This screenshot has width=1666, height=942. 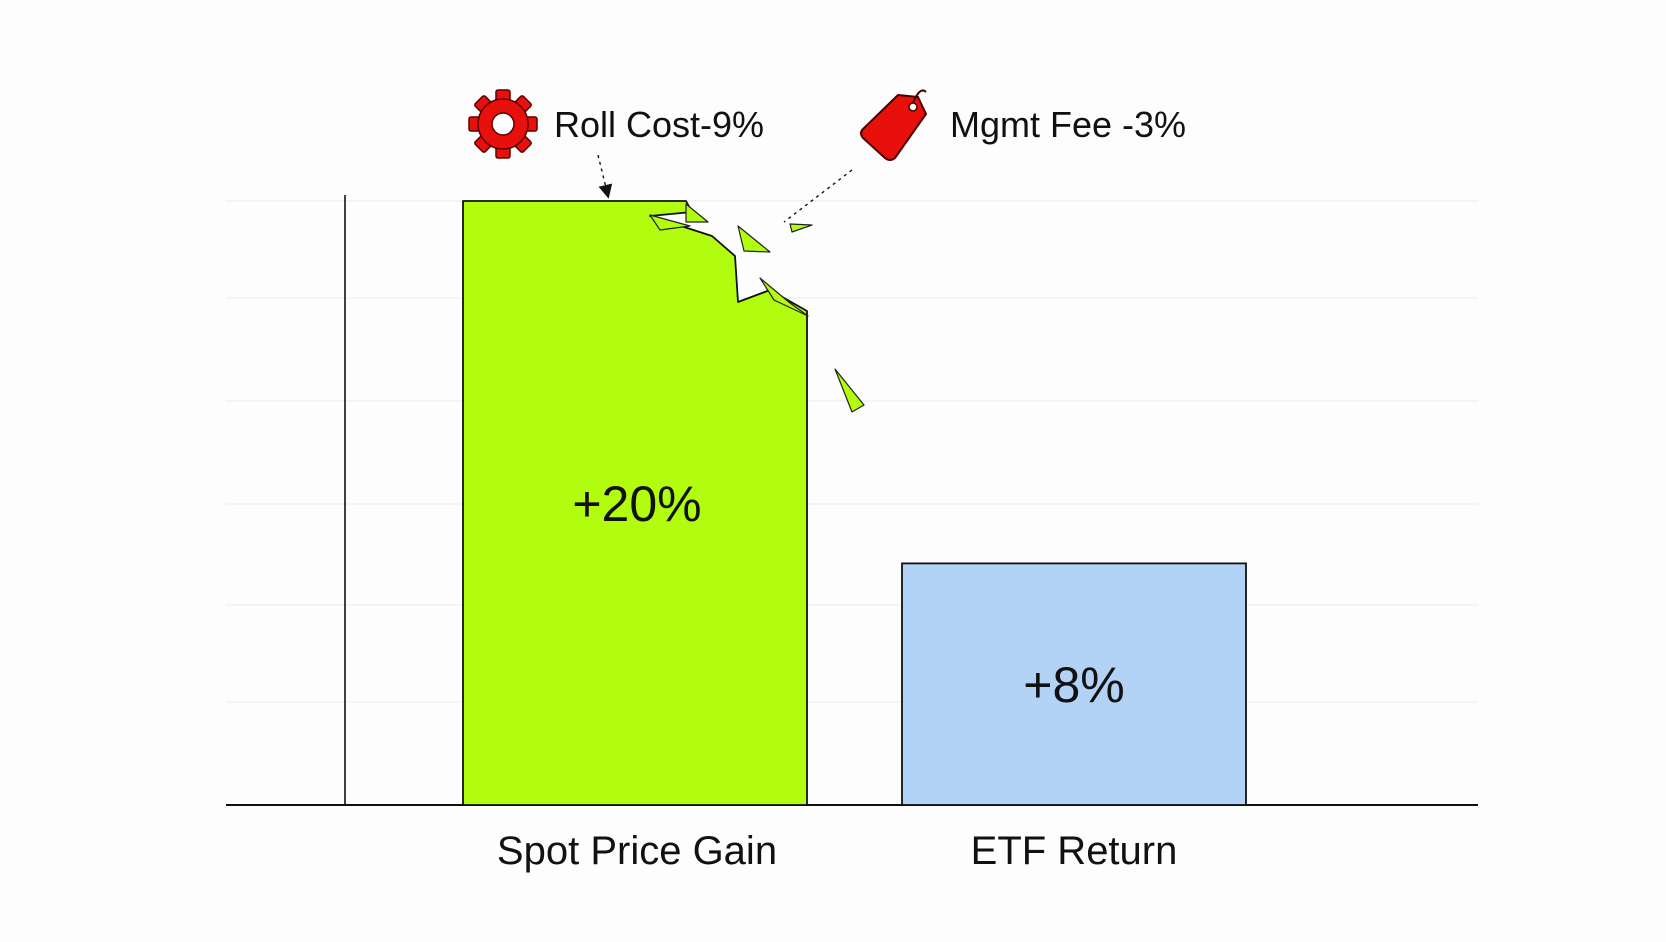 I want to click on bar-etf-return, so click(x=1074, y=684).